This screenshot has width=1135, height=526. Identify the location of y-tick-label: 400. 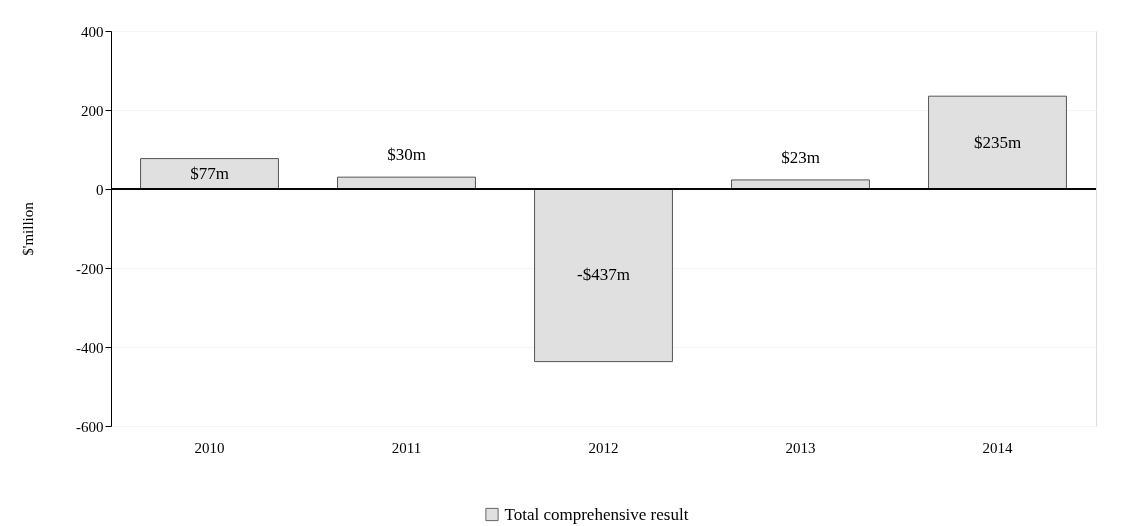
(92, 31).